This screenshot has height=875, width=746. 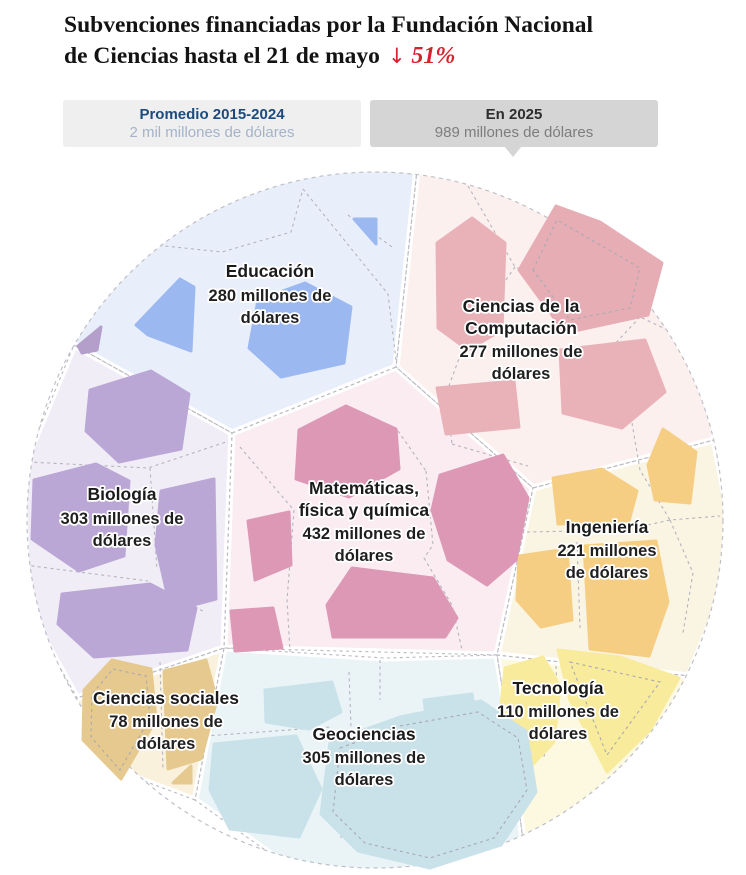 I want to click on svg-text: Matemáticas,, so click(x=364, y=488).